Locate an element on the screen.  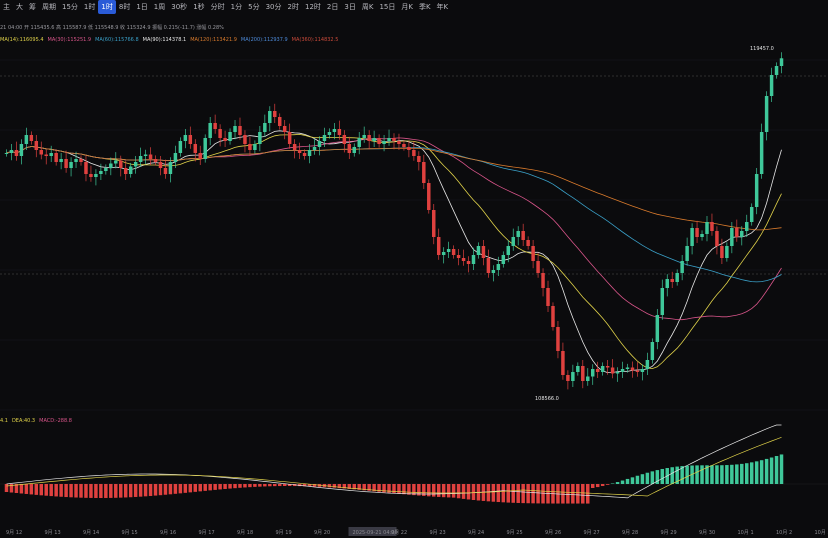
timeframe-7: 8时 is located at coordinates (124, 7).